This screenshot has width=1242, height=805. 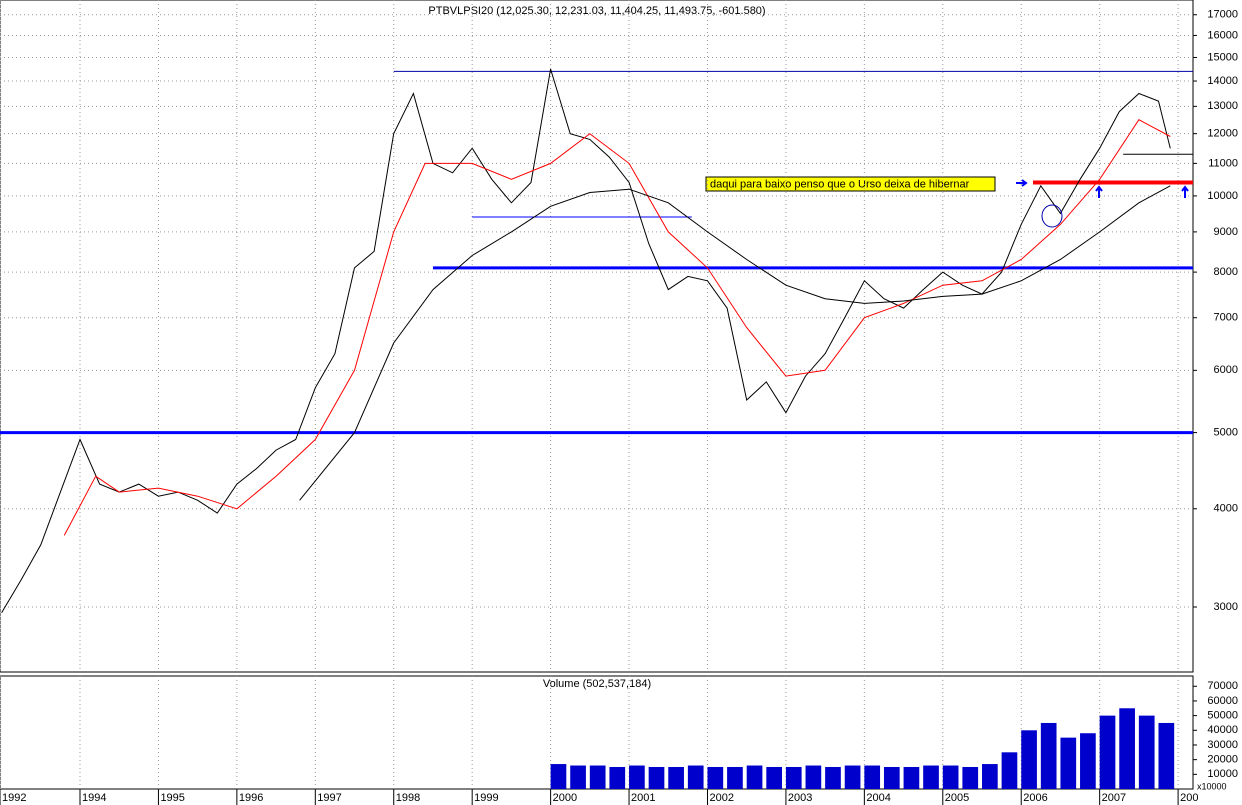 What do you see at coordinates (1222, 81) in the screenshot?
I see `y-tick-label: 14000` at bounding box center [1222, 81].